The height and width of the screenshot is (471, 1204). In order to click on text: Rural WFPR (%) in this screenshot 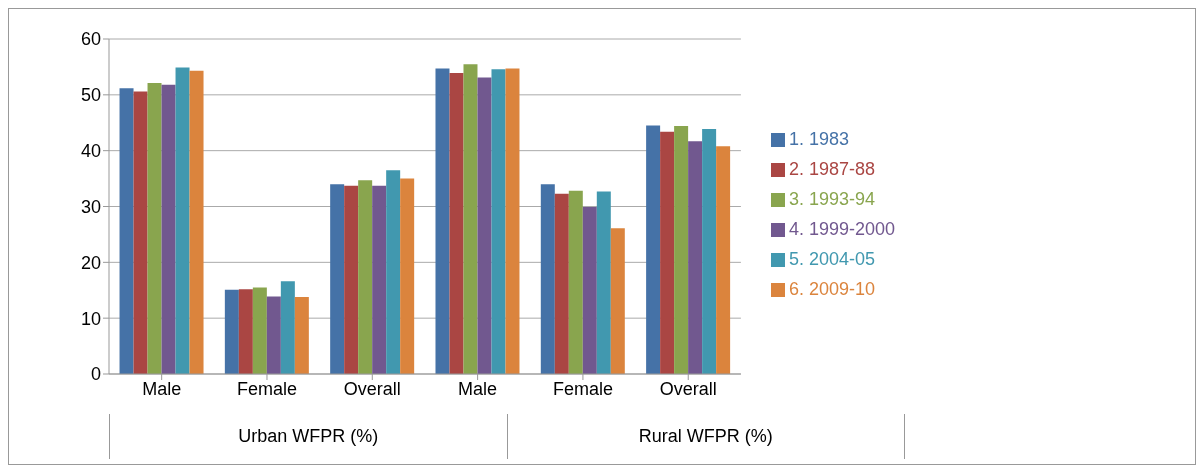, I will do `click(705, 436)`.